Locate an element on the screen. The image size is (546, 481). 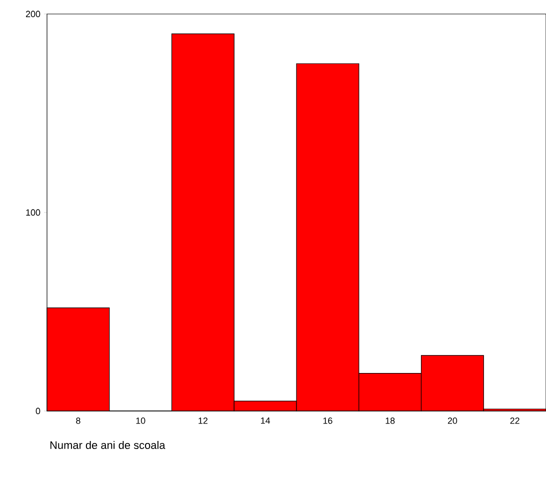
y-tick-label: 100 is located at coordinates (33, 212).